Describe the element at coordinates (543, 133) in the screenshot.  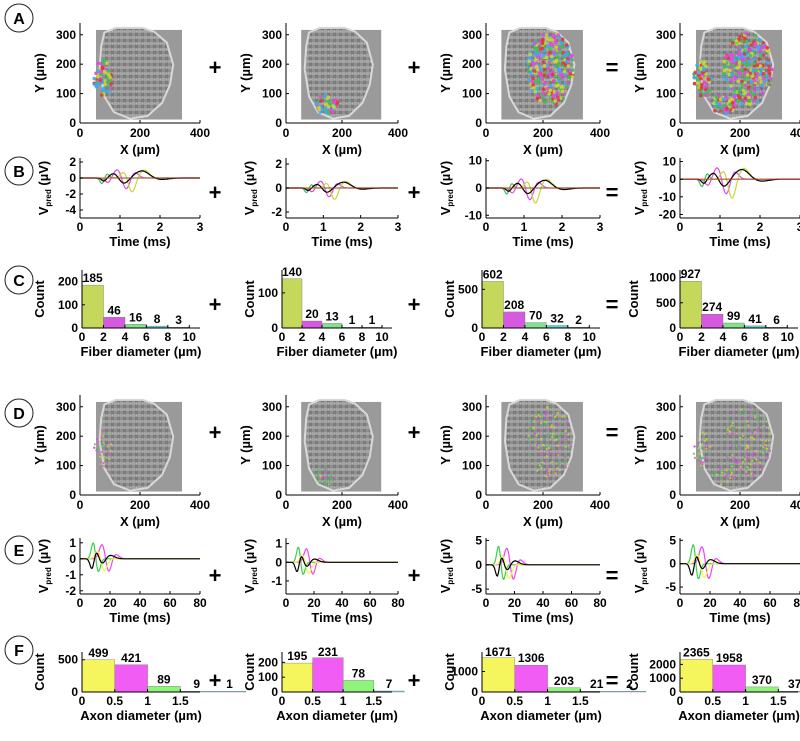
I see `x-tick-label: 200` at that location.